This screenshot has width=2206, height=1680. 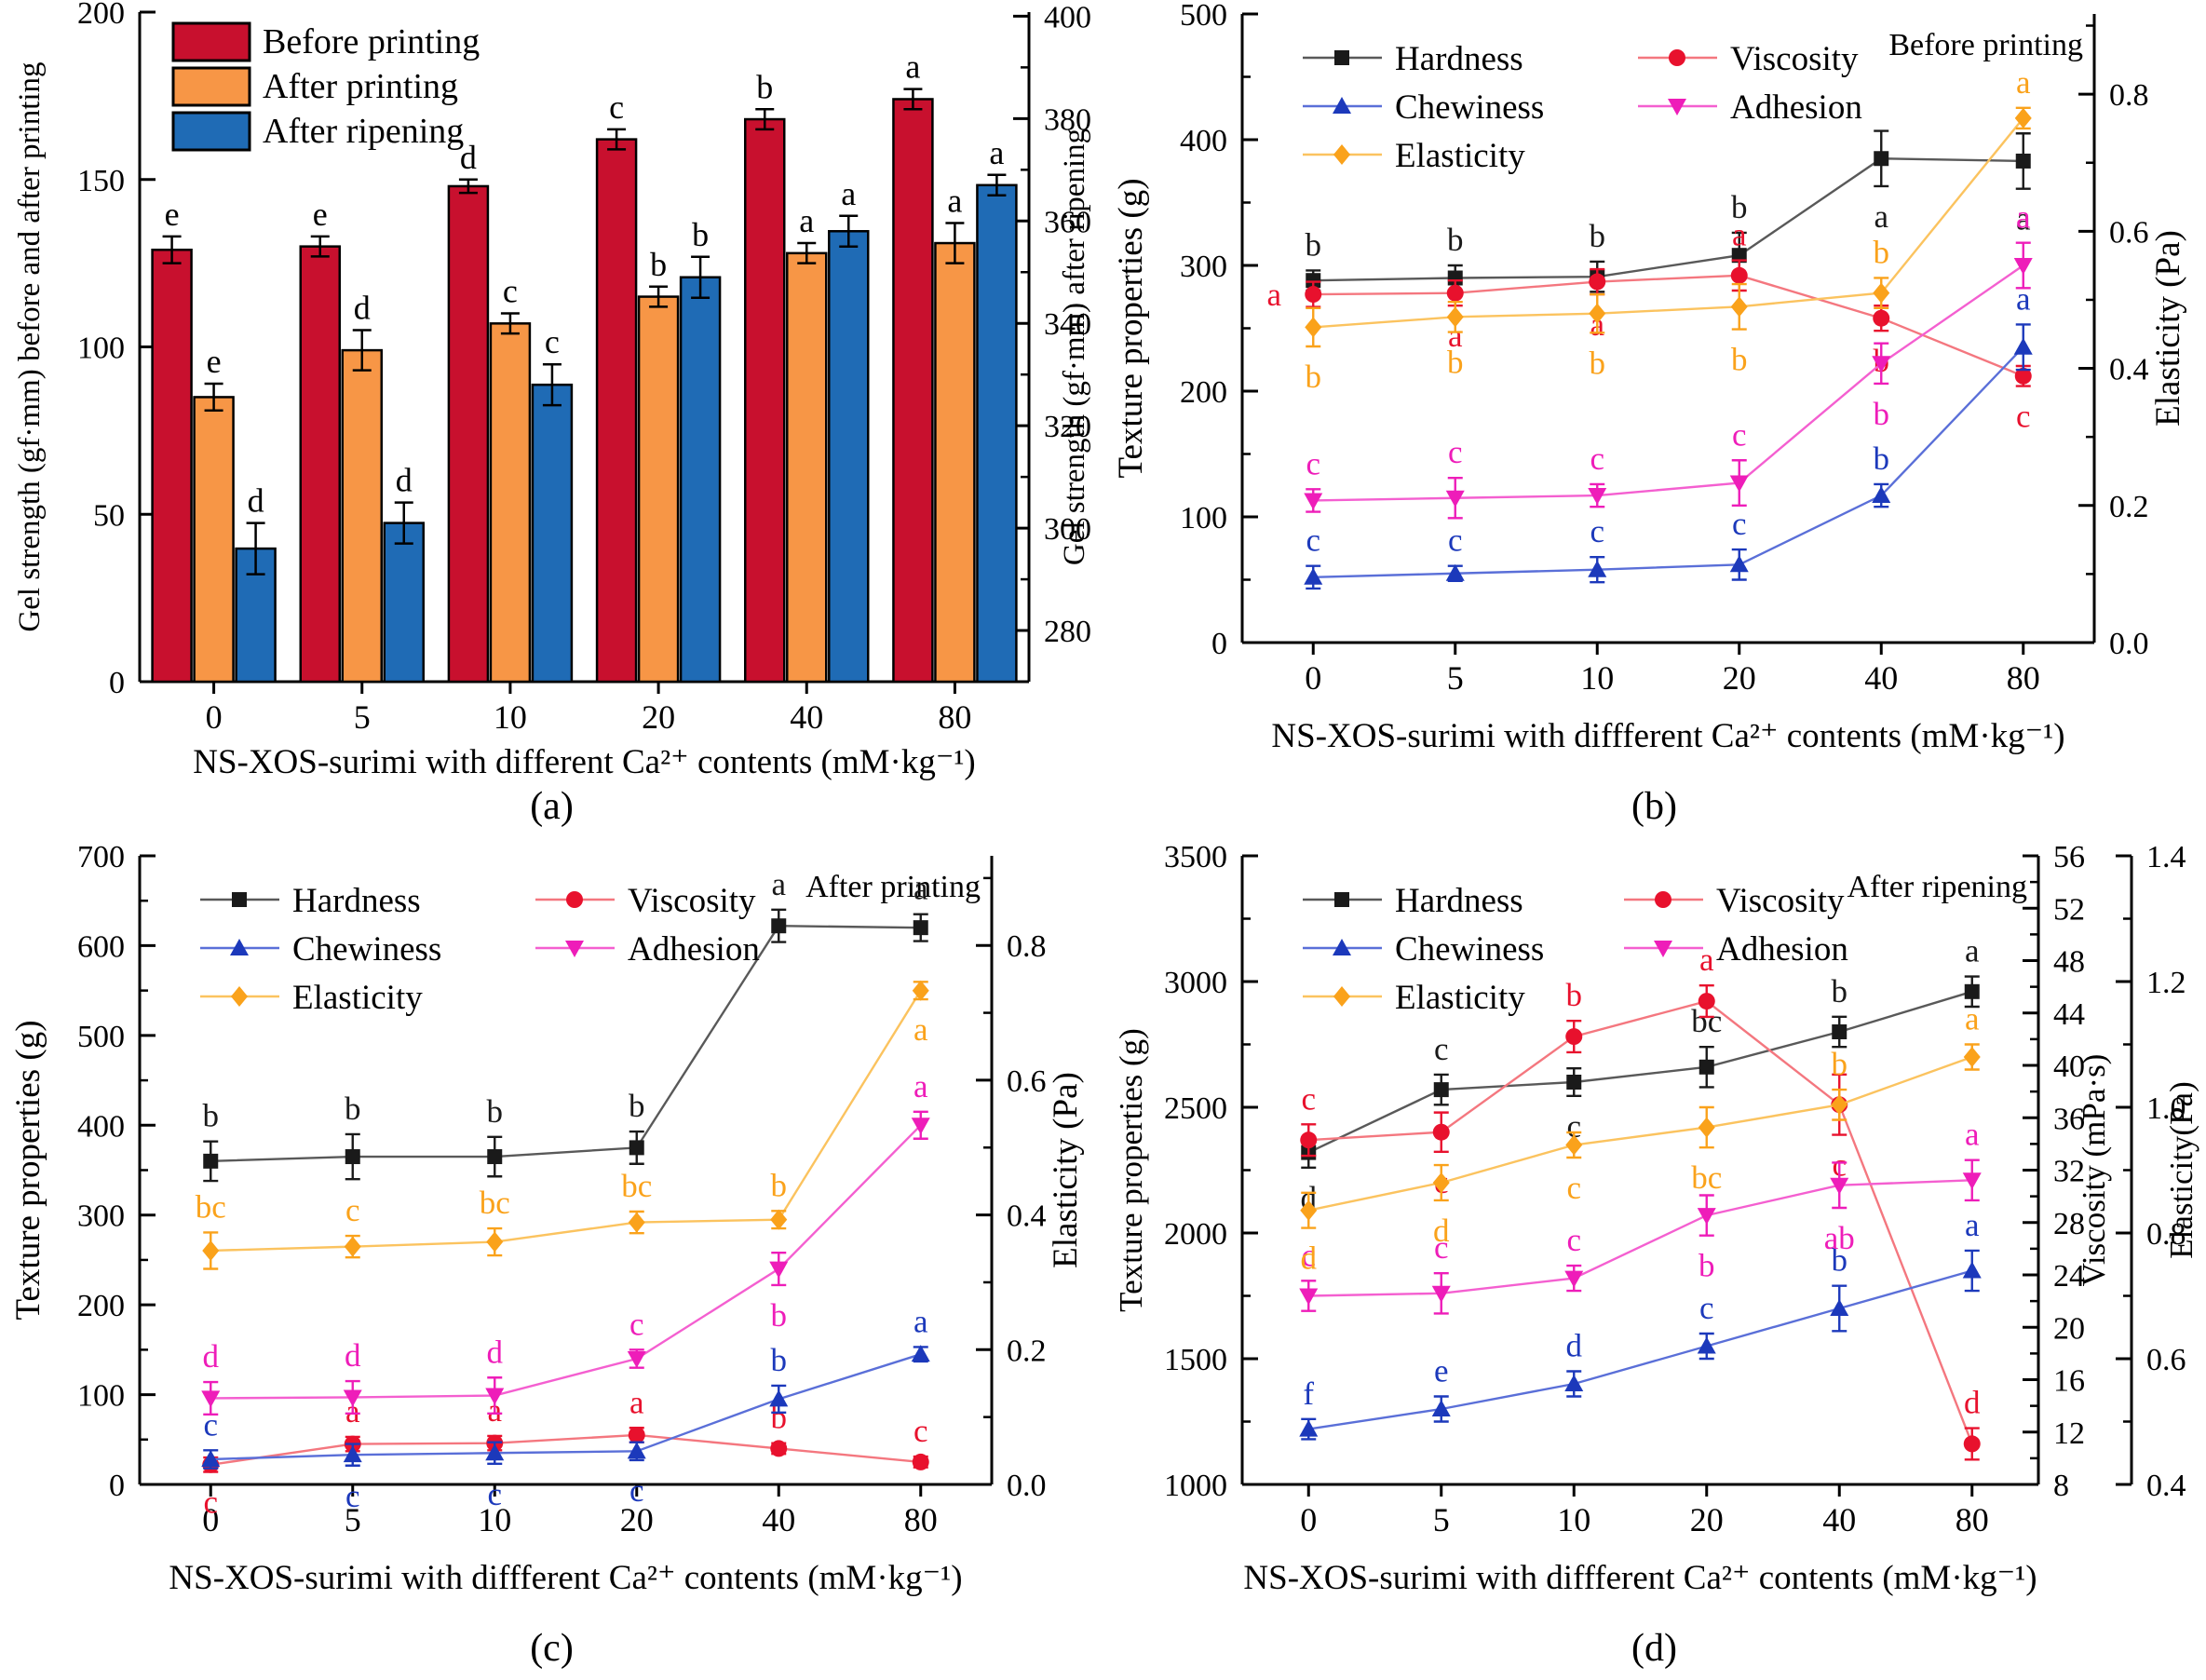 I want to click on y-tick-label: 340, so click(x=1067, y=324).